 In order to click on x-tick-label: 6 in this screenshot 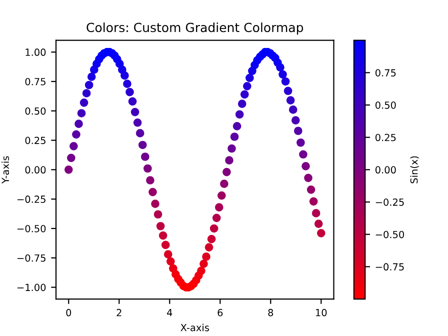, I will do `click(220, 312)`.